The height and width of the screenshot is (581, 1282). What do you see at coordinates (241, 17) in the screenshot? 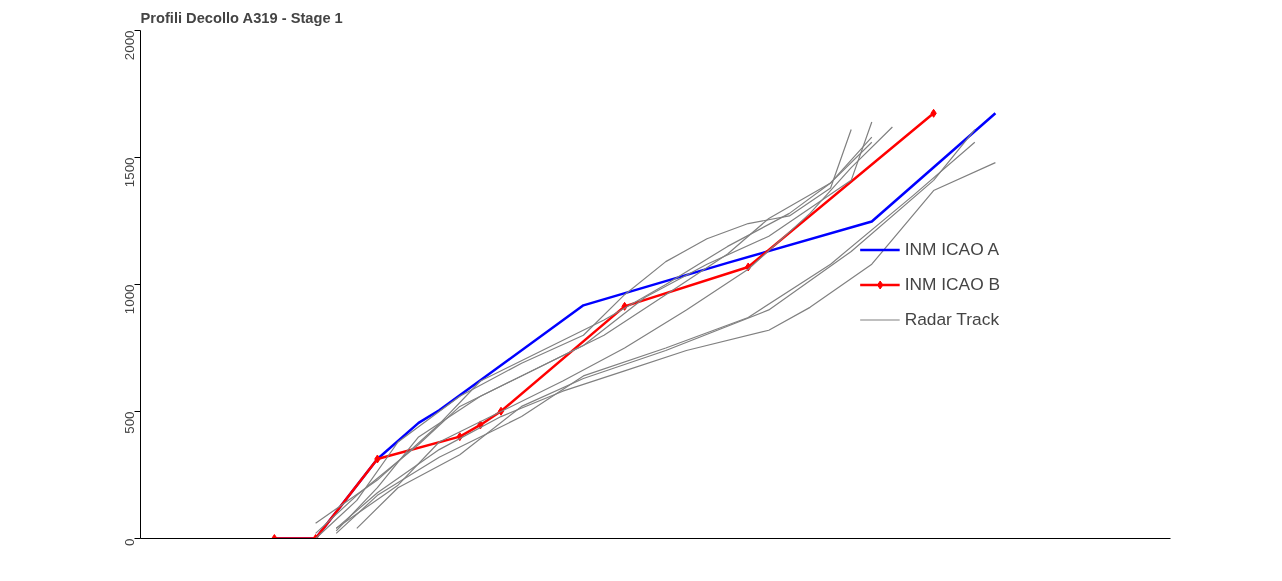
I see `chart-title: Profili Decollo A319 - Stage 1` at bounding box center [241, 17].